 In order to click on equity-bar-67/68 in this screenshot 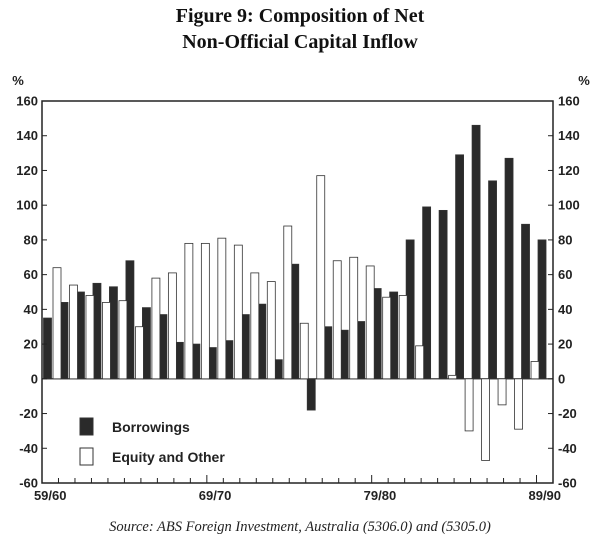, I will do `click(189, 311)`.